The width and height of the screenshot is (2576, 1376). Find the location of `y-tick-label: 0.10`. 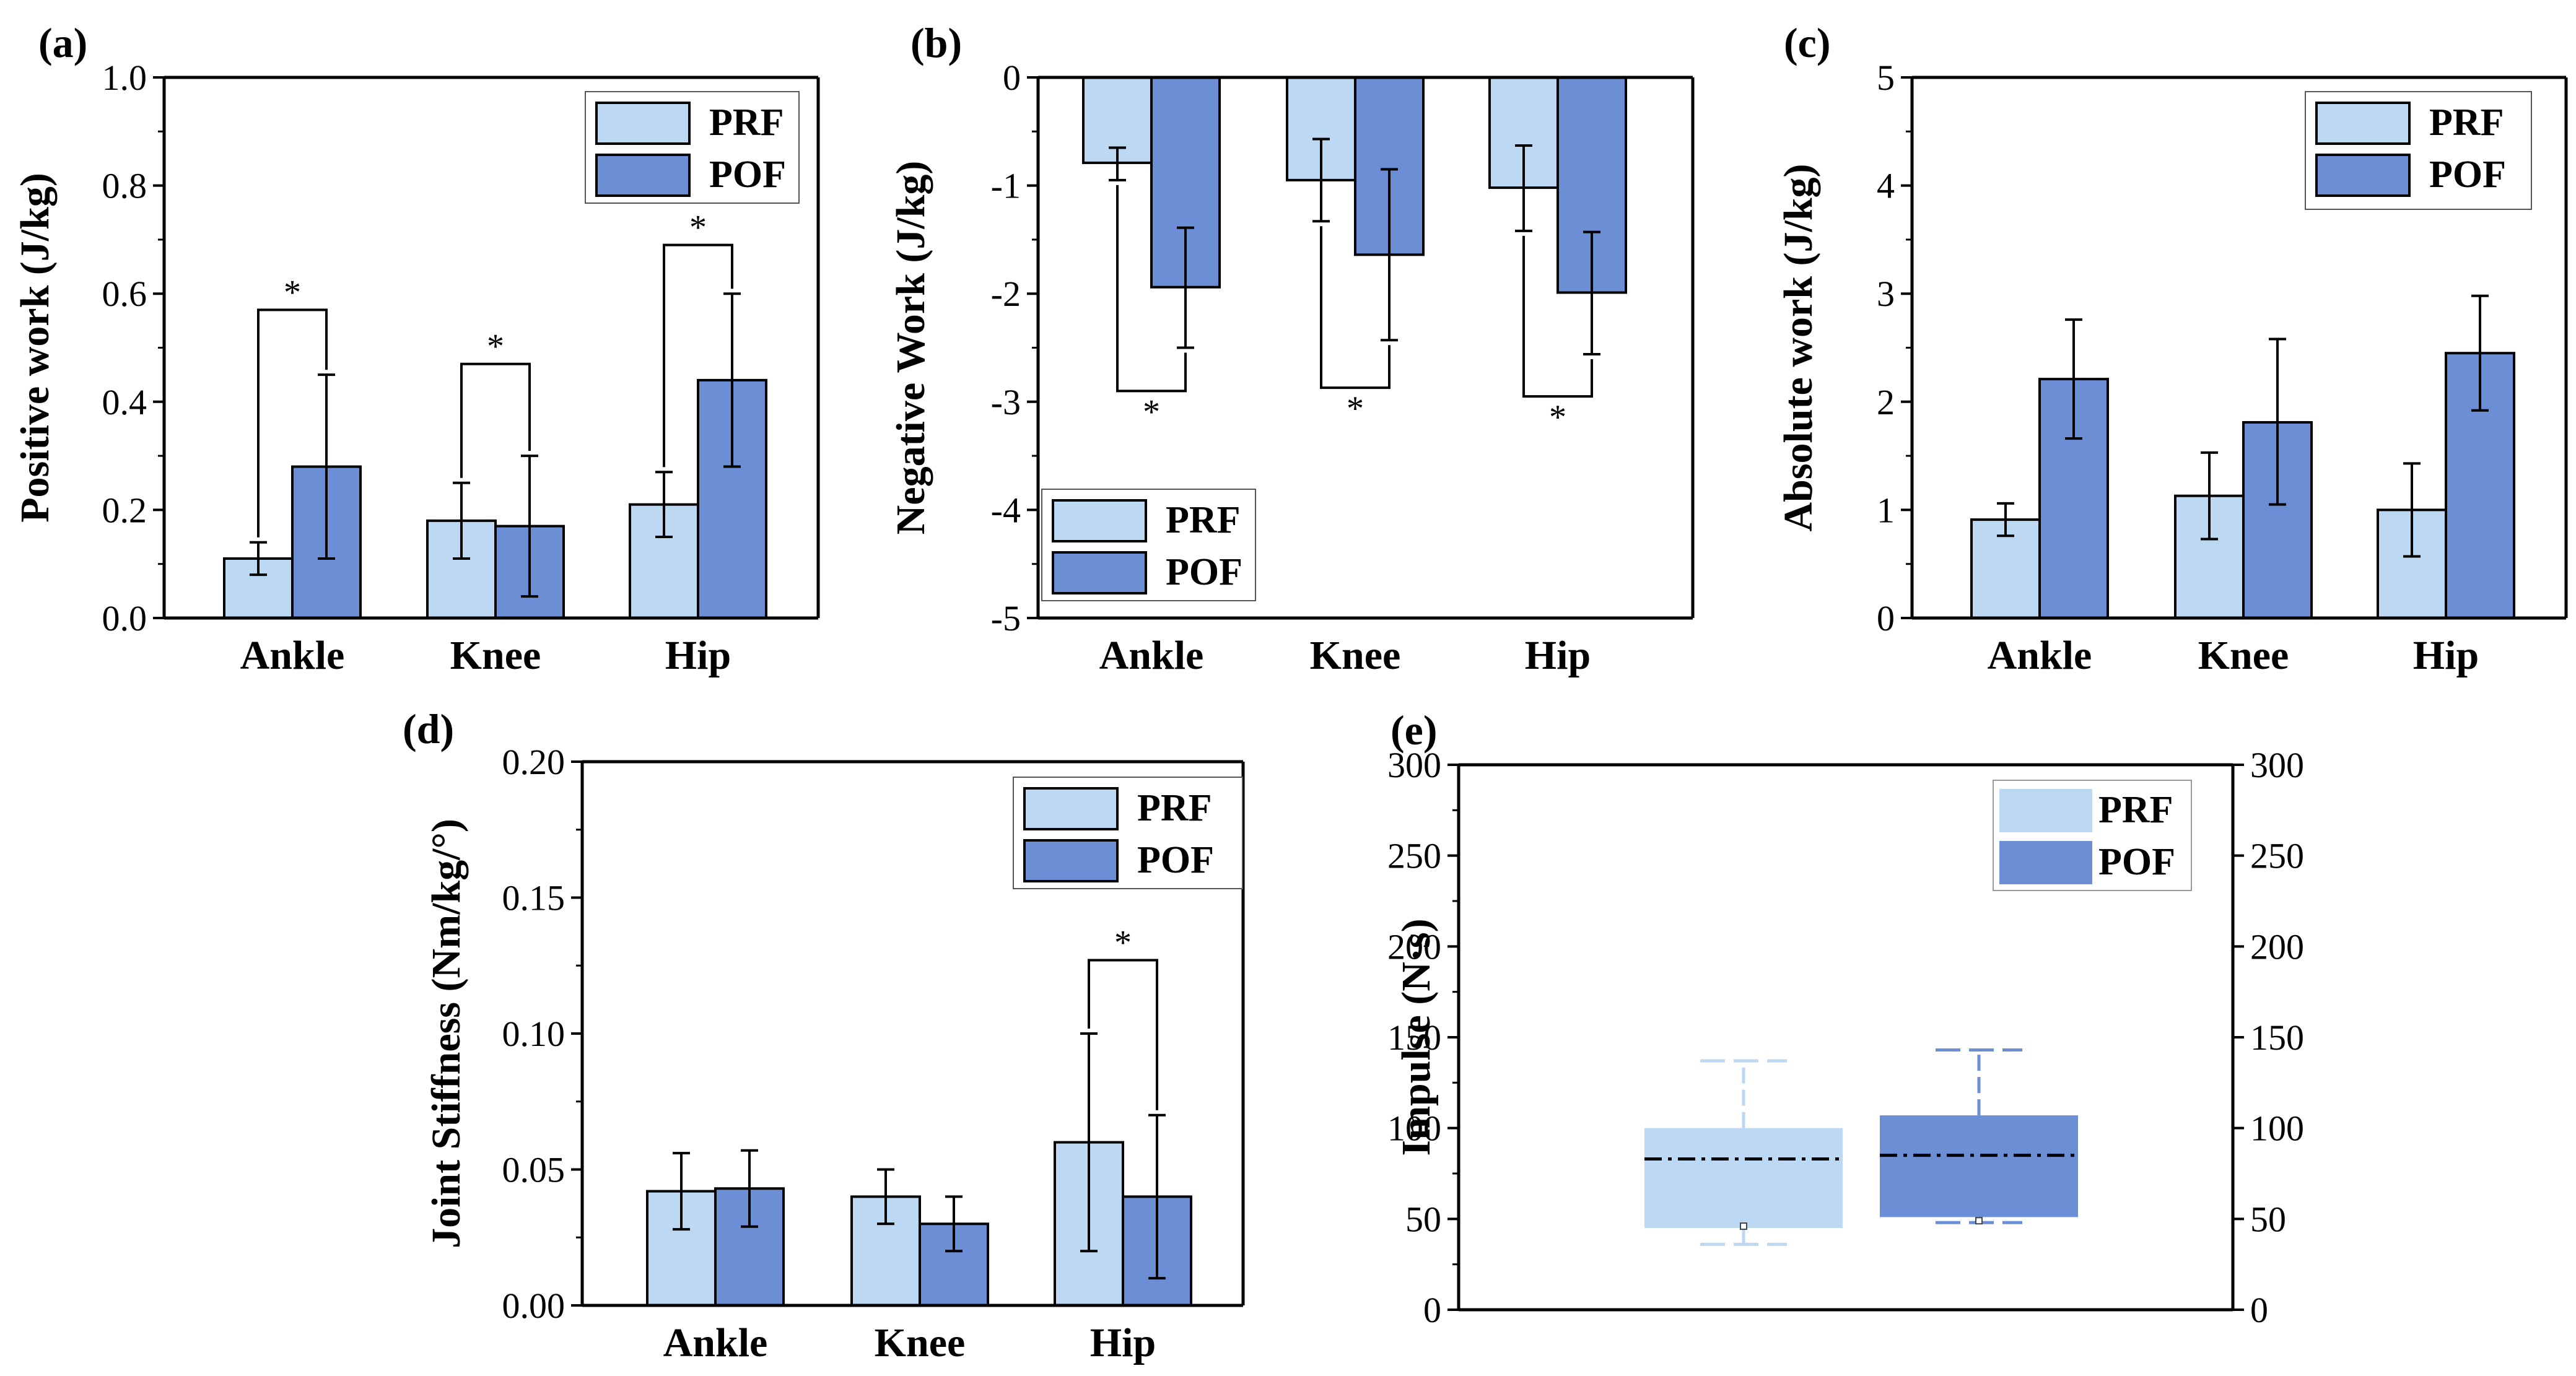

y-tick-label: 0.10 is located at coordinates (533, 1034).